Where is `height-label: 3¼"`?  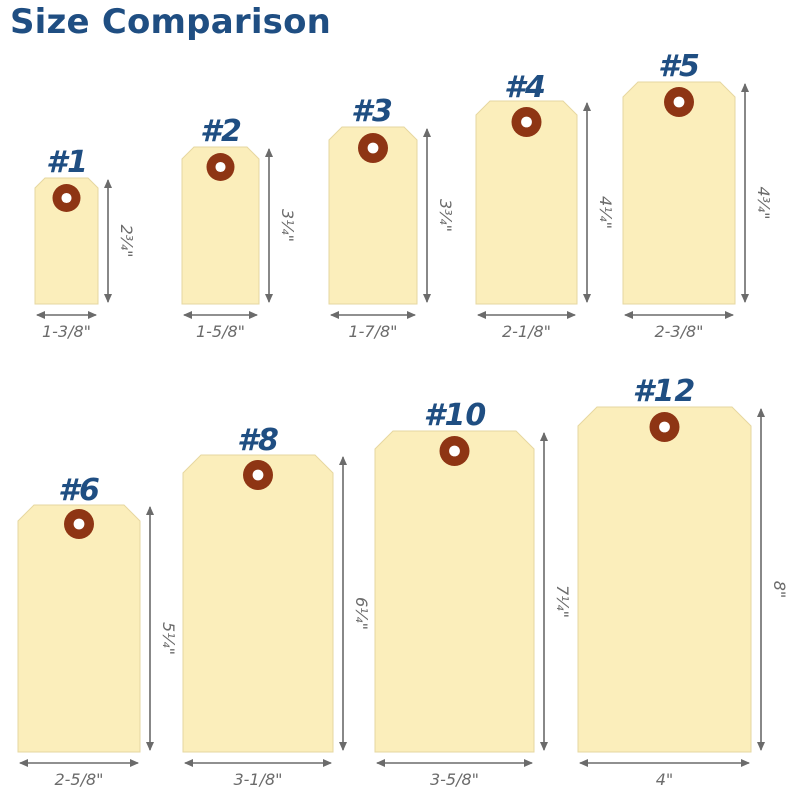 height-label: 3¼" is located at coordinates (287, 225).